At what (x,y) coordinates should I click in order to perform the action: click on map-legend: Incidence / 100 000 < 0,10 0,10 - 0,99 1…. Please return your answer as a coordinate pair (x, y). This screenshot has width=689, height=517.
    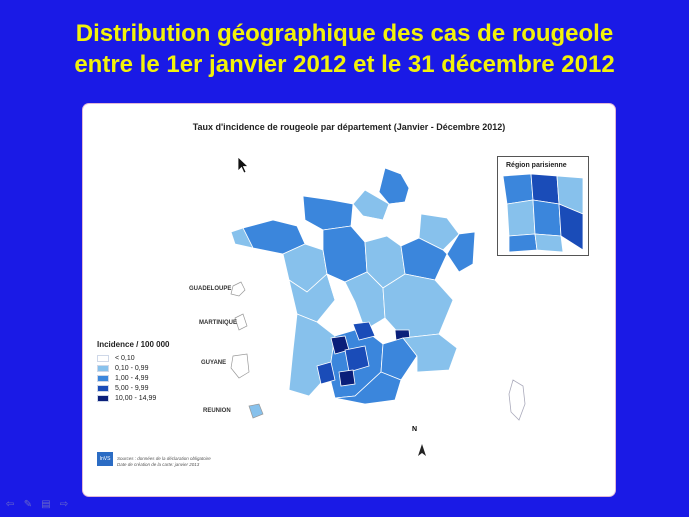
    Looking at the image, I should click on (157, 371).